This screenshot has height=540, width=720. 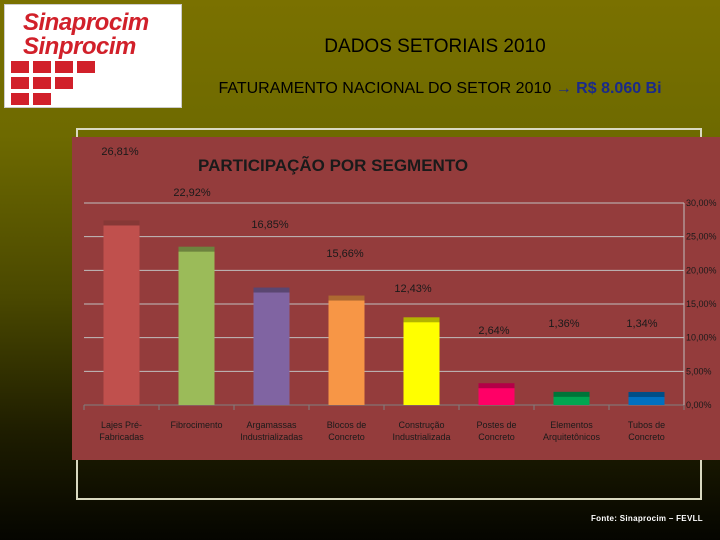 I want to click on category-label: Industrializada, so click(x=421, y=437).